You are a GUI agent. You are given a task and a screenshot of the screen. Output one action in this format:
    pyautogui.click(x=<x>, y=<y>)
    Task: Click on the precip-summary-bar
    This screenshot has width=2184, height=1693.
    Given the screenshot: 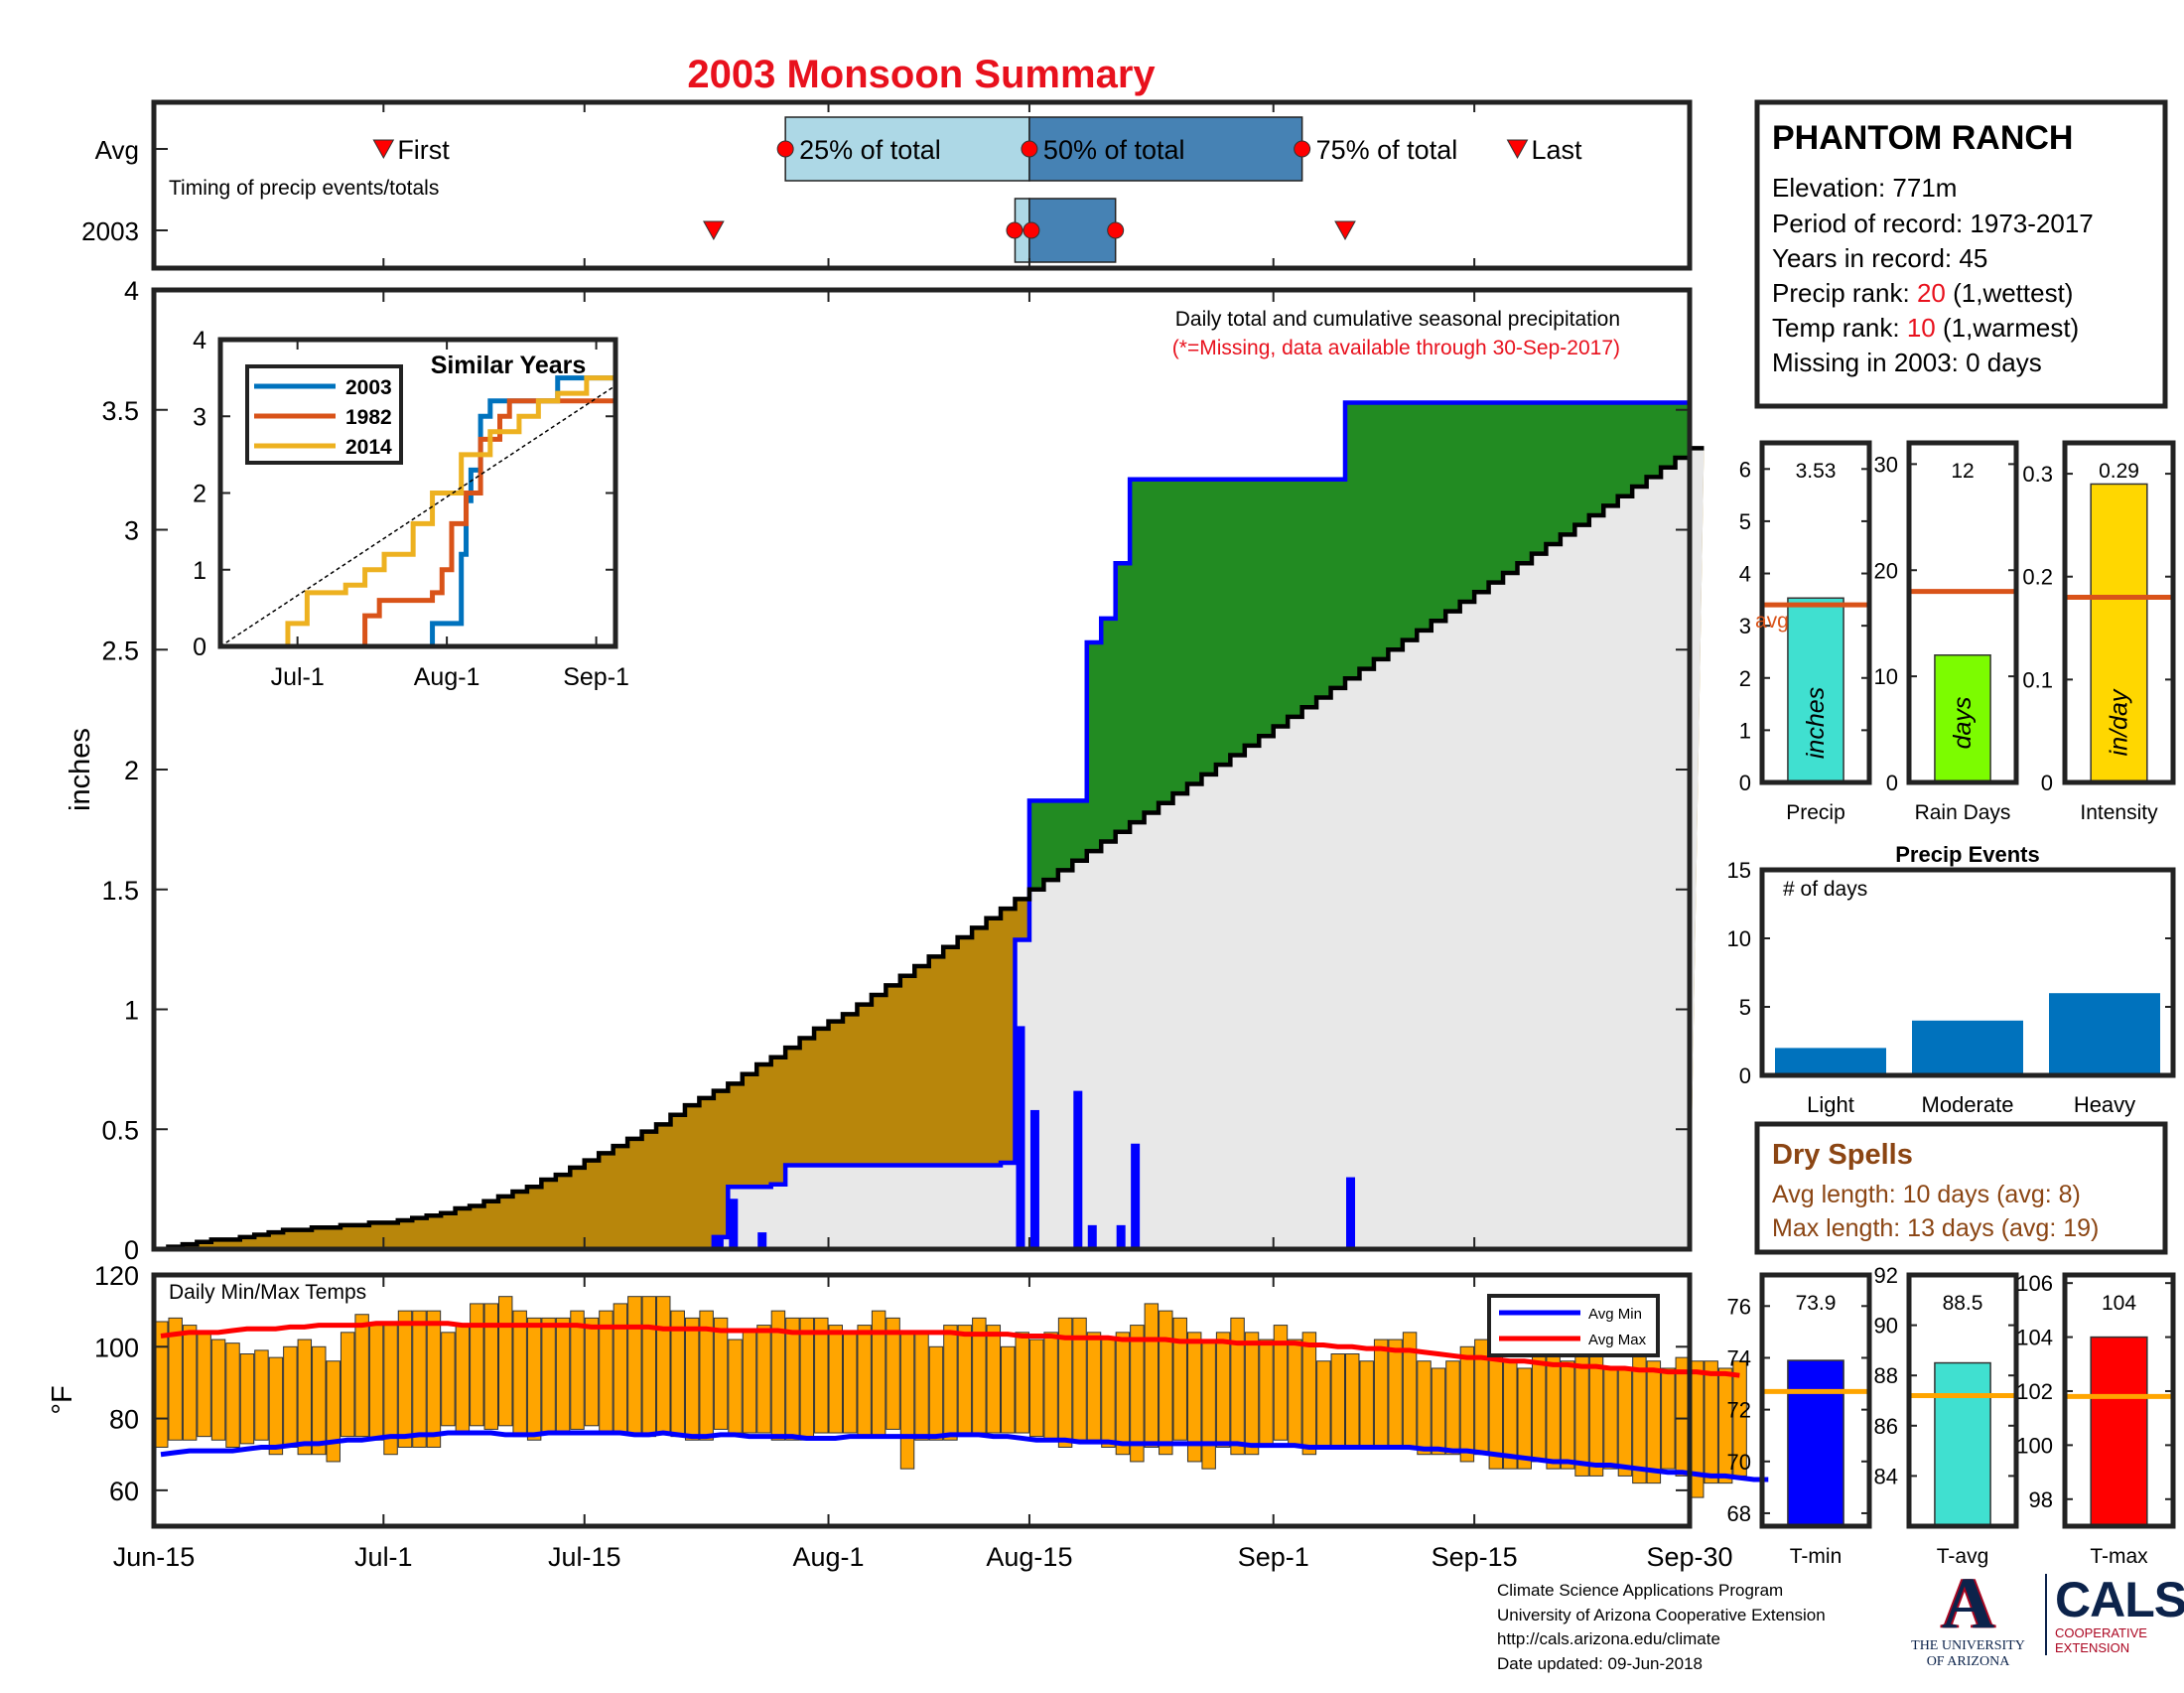 What is the action you would take?
    pyautogui.click(x=1815, y=690)
    